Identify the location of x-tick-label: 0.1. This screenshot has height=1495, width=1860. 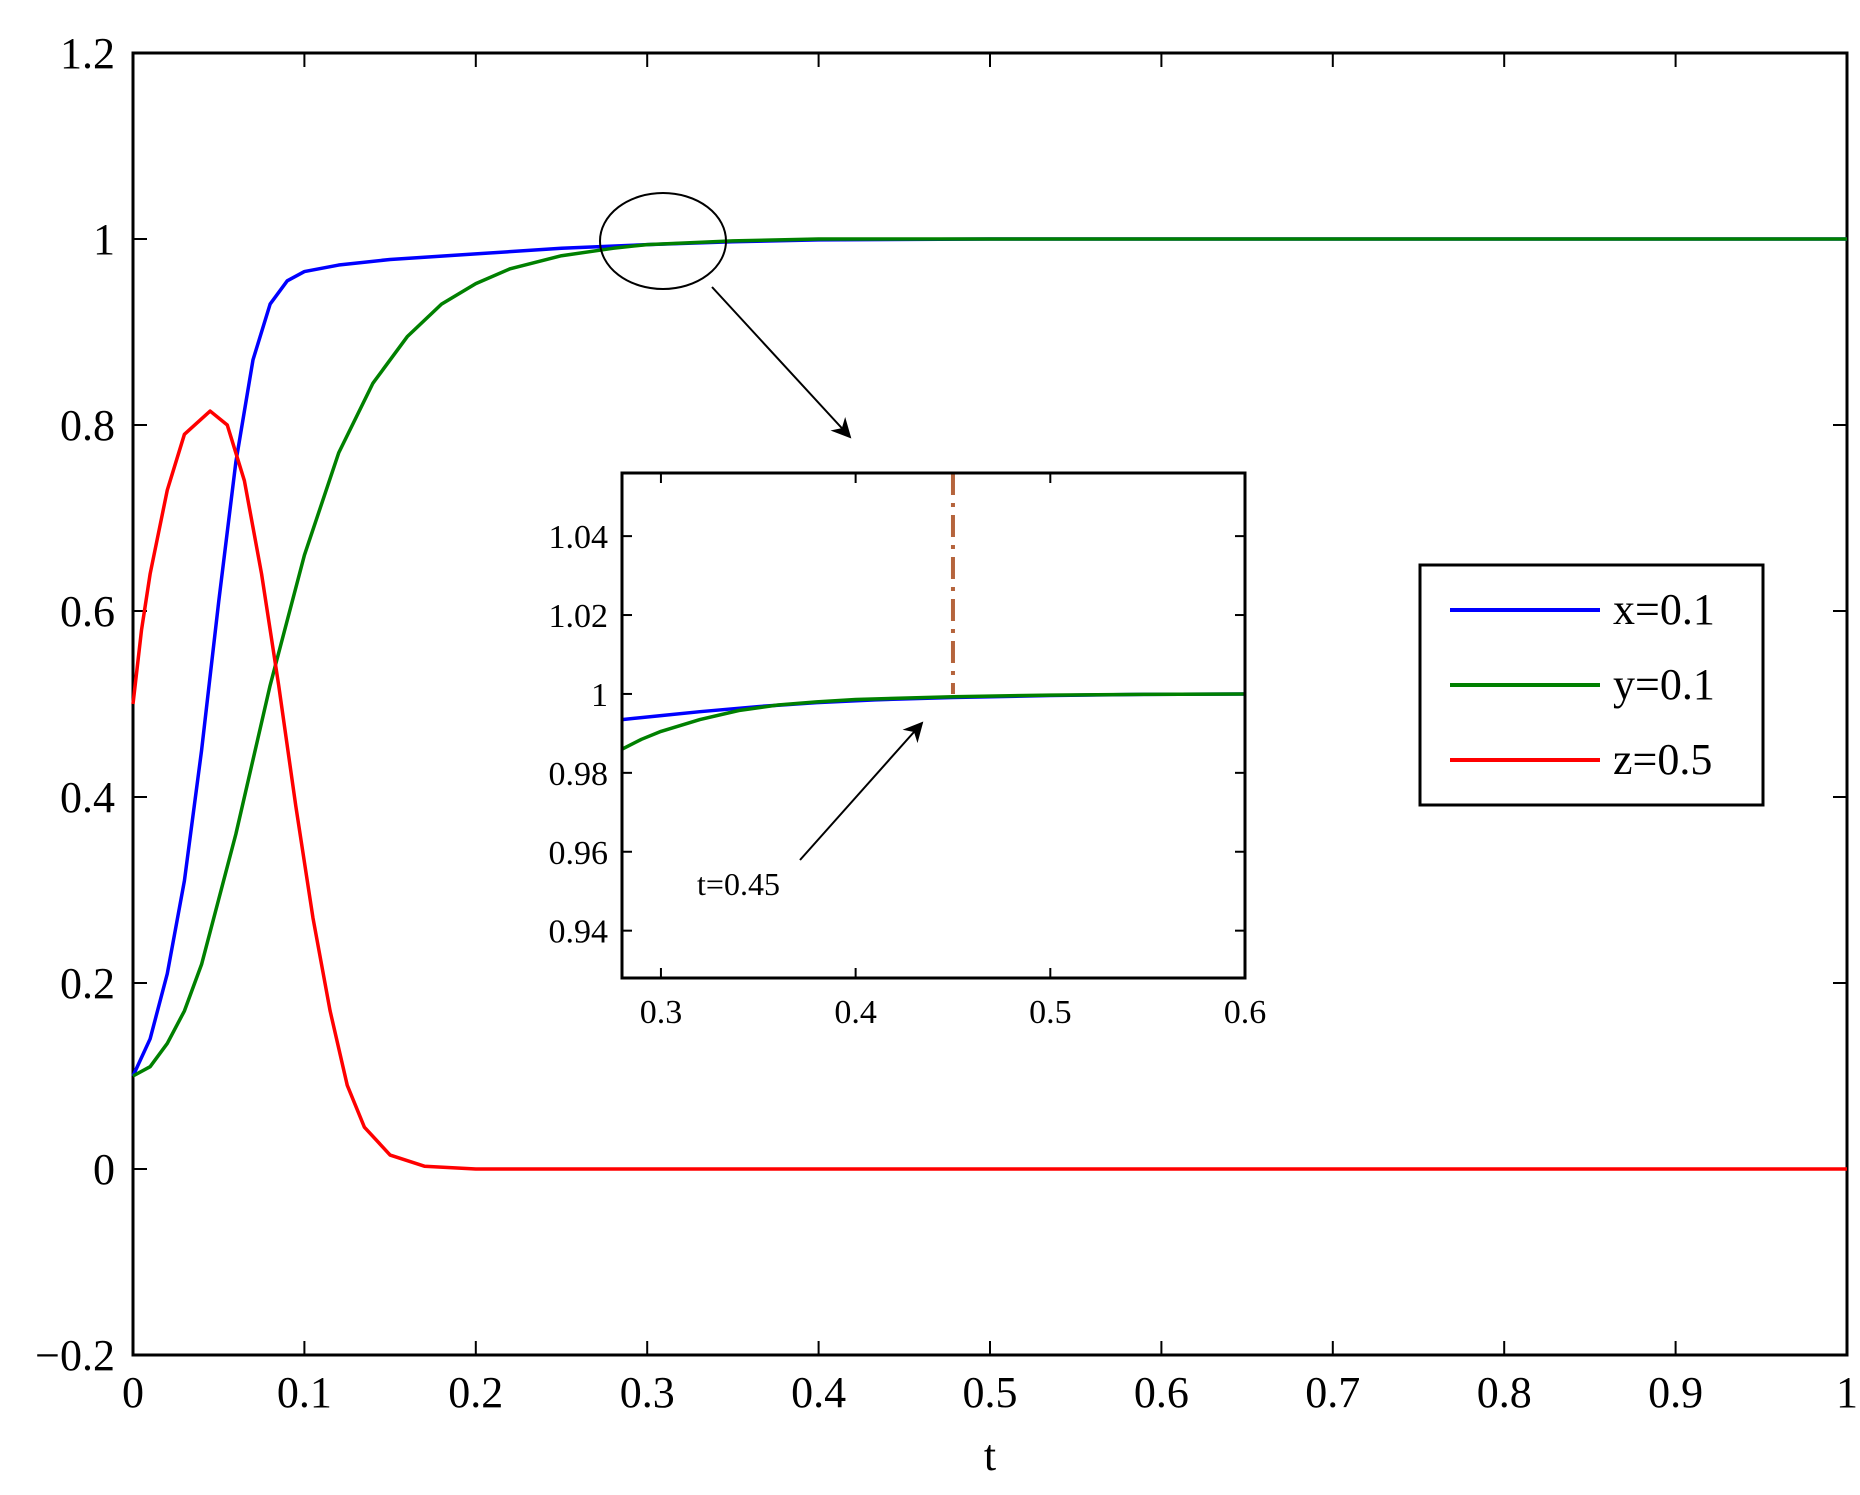
(304, 1392).